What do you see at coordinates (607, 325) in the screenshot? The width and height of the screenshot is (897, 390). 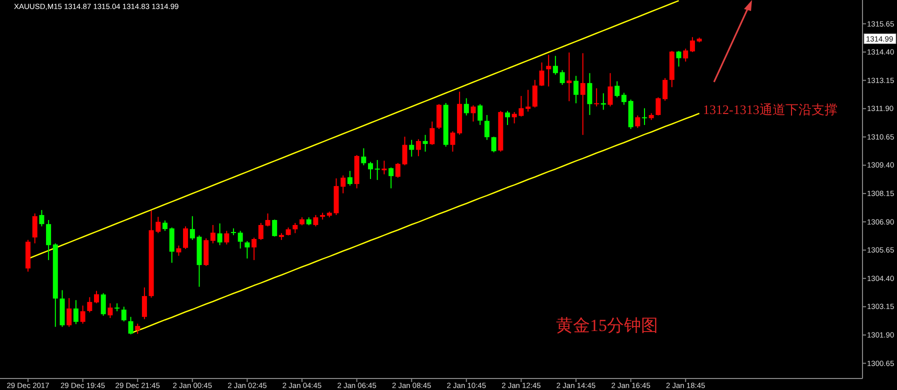 I see `annotation: 黄金15分钟图` at bounding box center [607, 325].